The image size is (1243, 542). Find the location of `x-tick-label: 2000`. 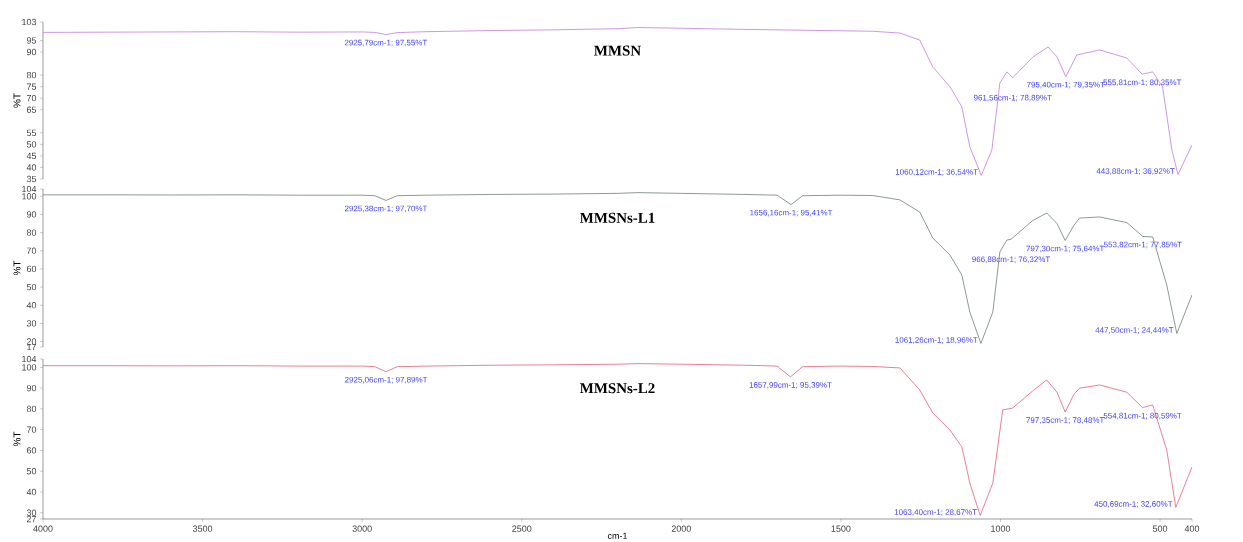

x-tick-label: 2000 is located at coordinates (681, 528).